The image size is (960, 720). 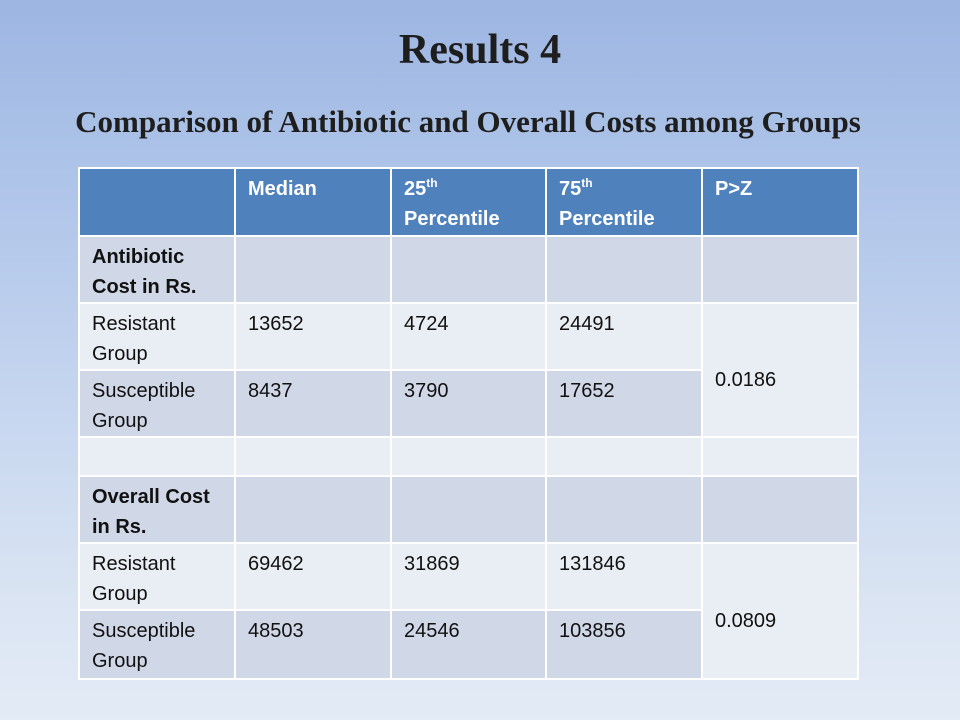 What do you see at coordinates (157, 509) in the screenshot?
I see `section-heading-overall-cost: Overall Cost in Rs.` at bounding box center [157, 509].